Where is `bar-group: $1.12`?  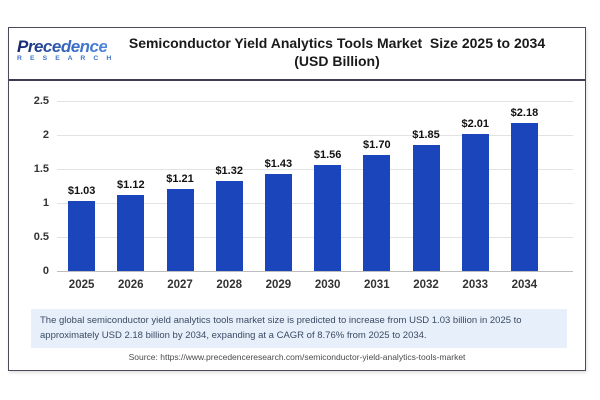
bar-group: $1.12 is located at coordinates (130, 186).